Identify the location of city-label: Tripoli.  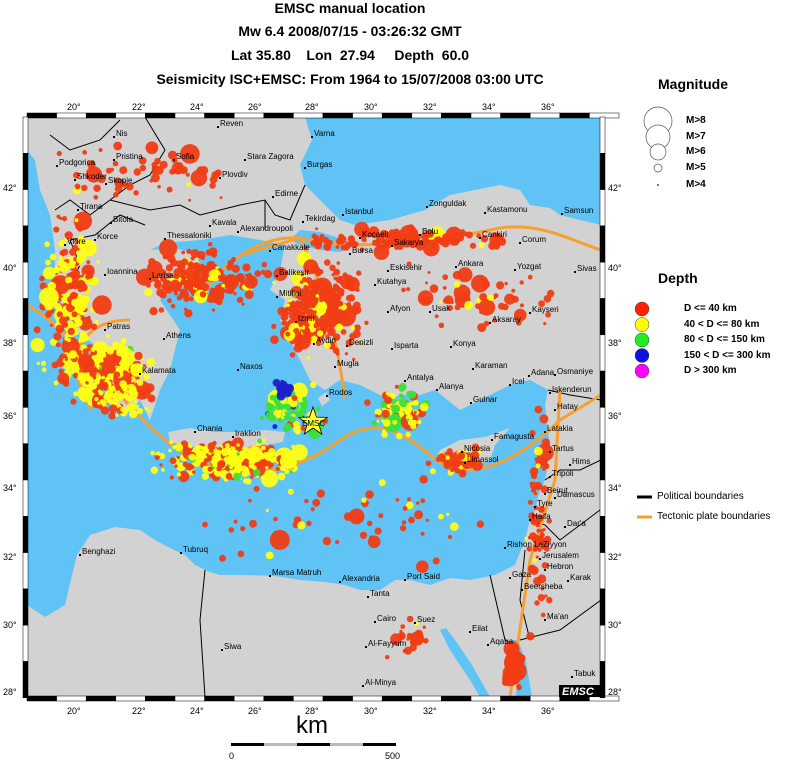
(563, 473).